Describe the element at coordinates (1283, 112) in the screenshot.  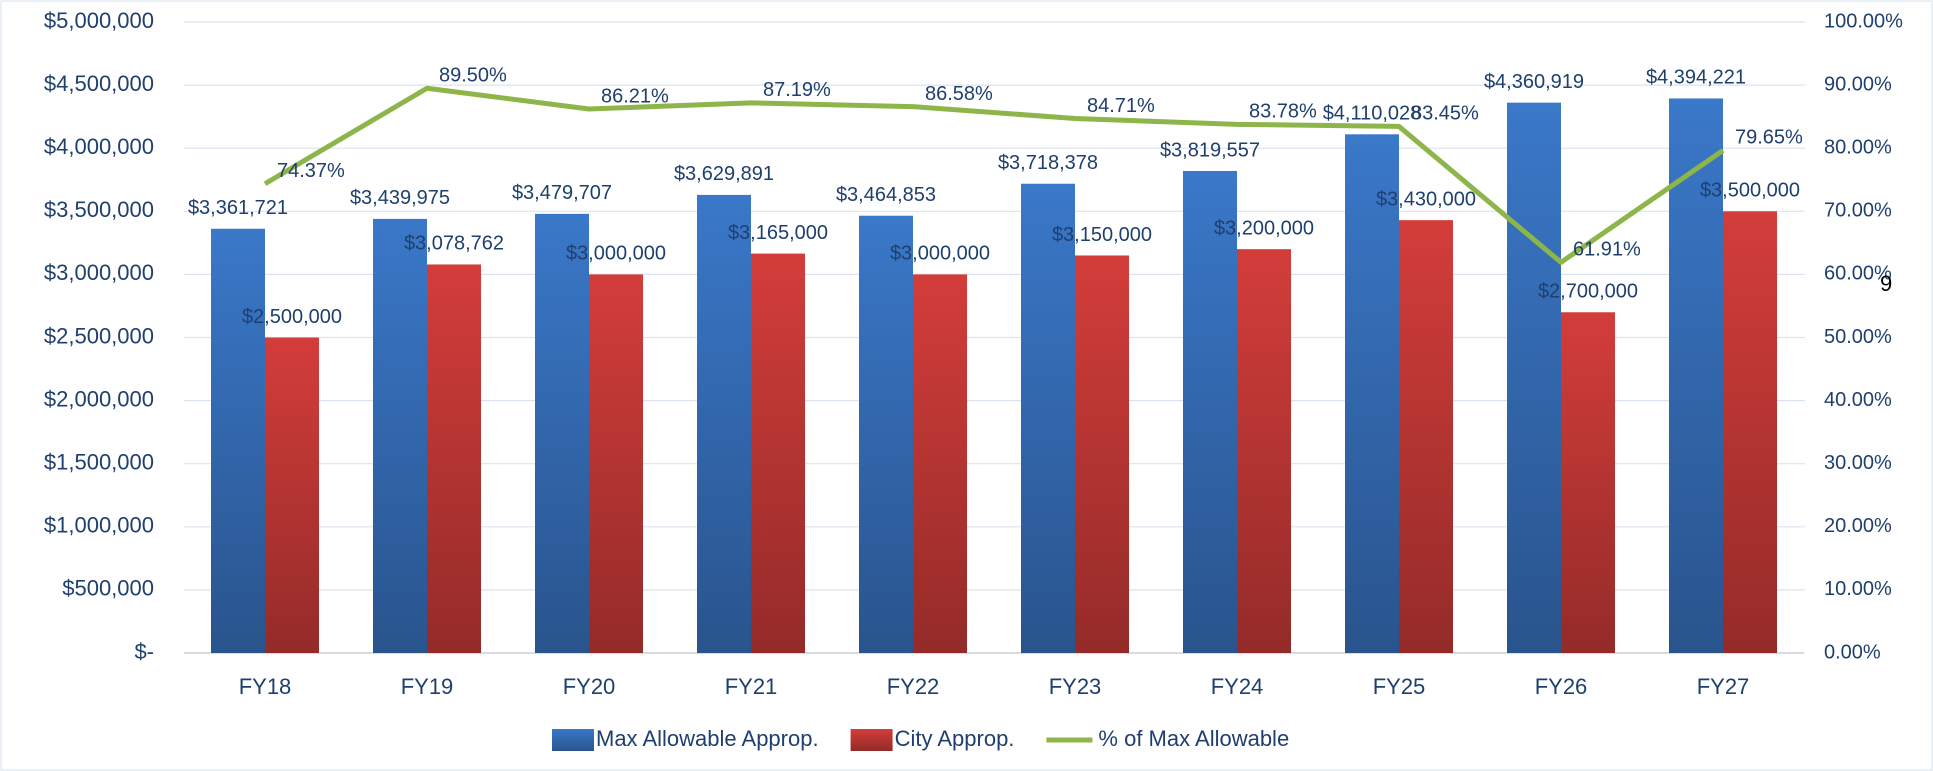
I see `data-label: 83.78%` at that location.